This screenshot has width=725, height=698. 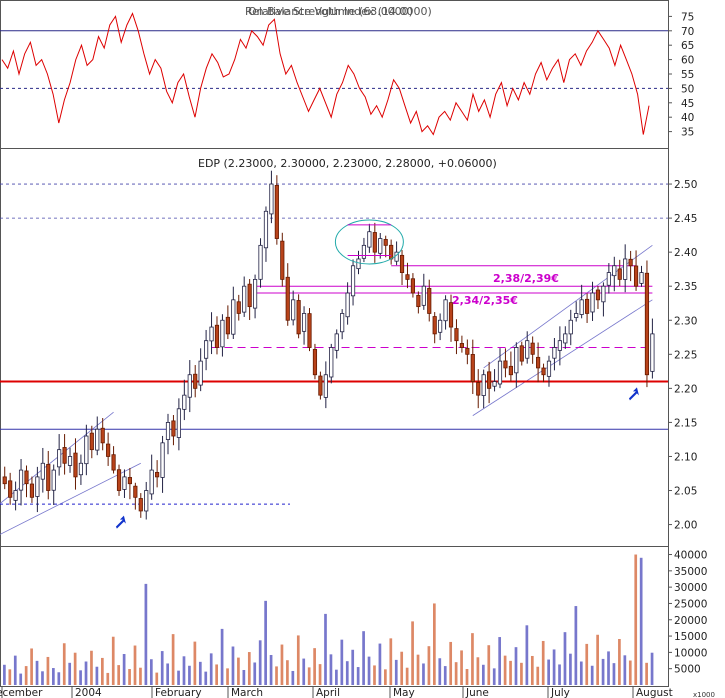 I want to click on volume-tick-label: 25000, so click(x=690, y=604).